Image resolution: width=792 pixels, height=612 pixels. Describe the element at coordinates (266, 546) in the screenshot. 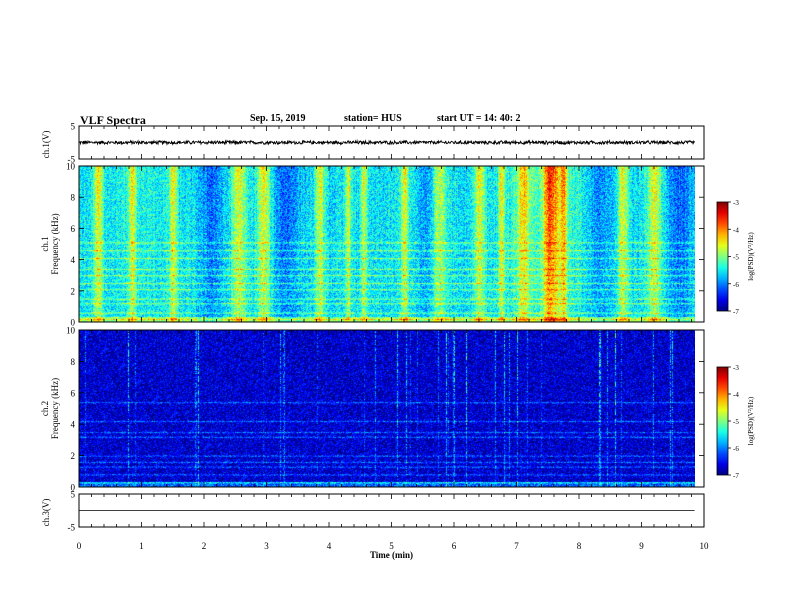

I see `time-tick-label: 3` at that location.